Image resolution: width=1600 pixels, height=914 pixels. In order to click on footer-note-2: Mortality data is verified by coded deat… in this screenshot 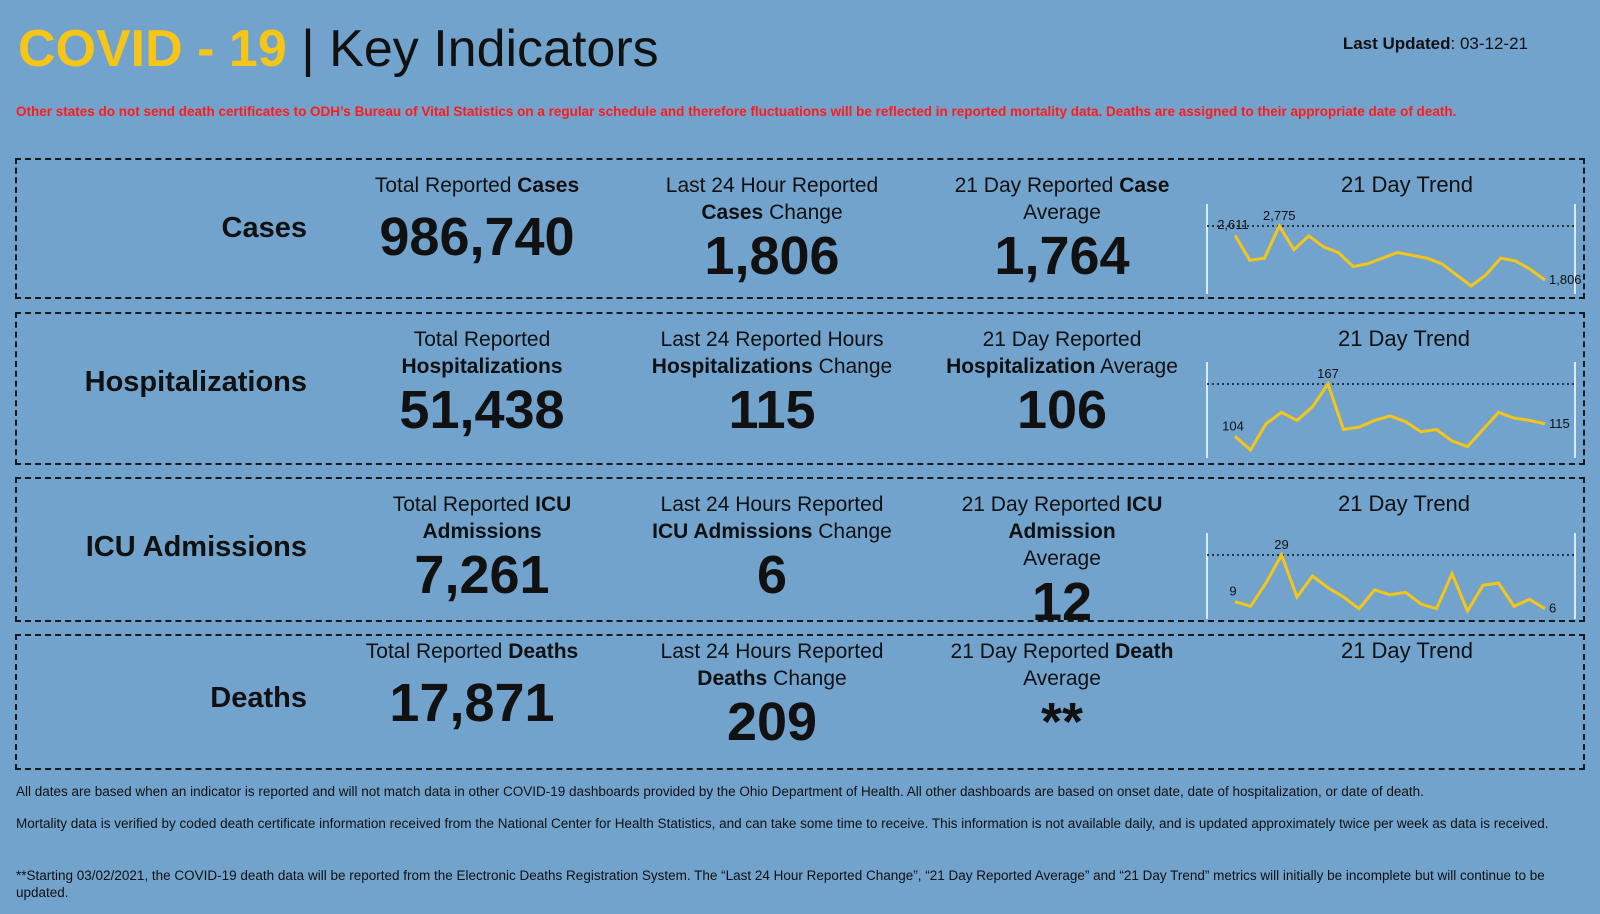, I will do `click(782, 823)`.